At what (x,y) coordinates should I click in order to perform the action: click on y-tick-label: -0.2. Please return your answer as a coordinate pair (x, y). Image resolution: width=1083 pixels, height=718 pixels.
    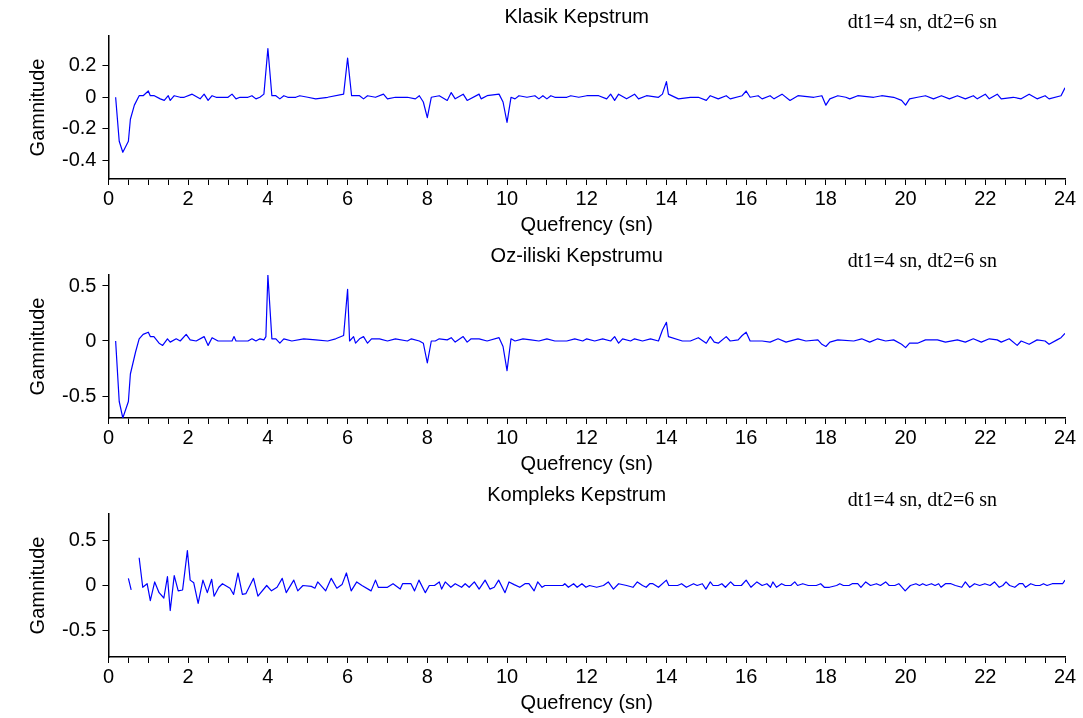
    Looking at the image, I should click on (79, 127).